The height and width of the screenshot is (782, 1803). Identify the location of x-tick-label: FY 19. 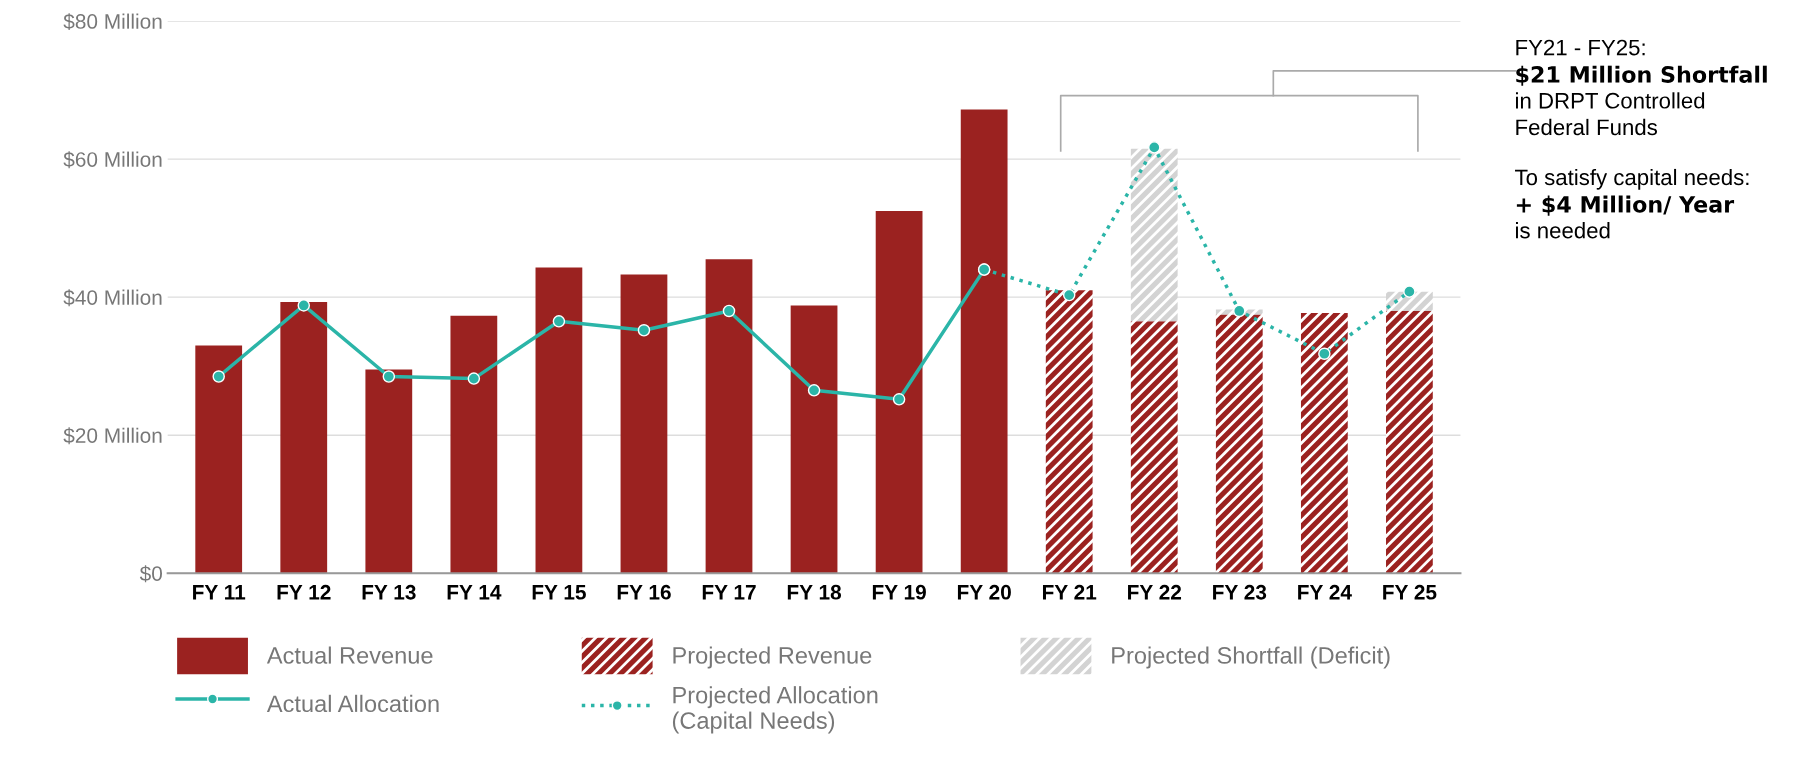
(899, 592).